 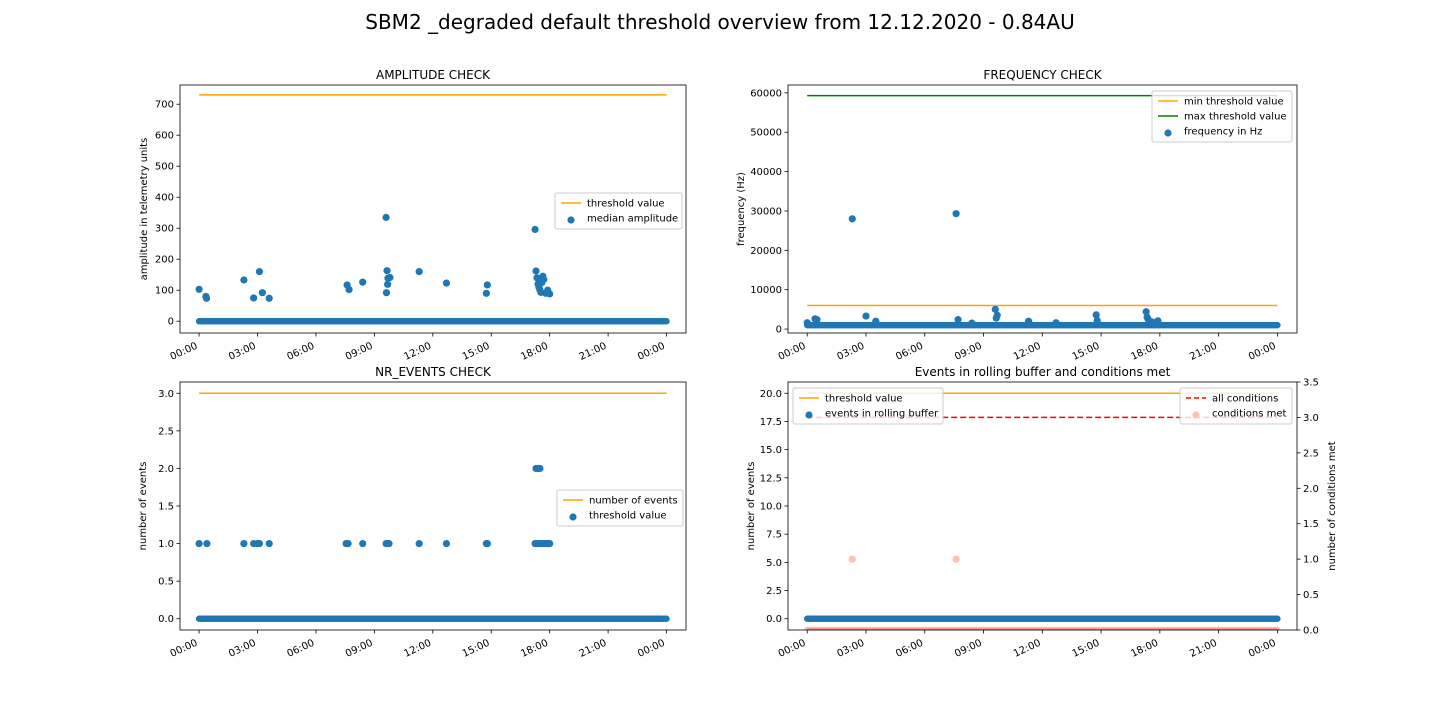 I want to click on y-axis-label: frequency (Hz), so click(x=741, y=209).